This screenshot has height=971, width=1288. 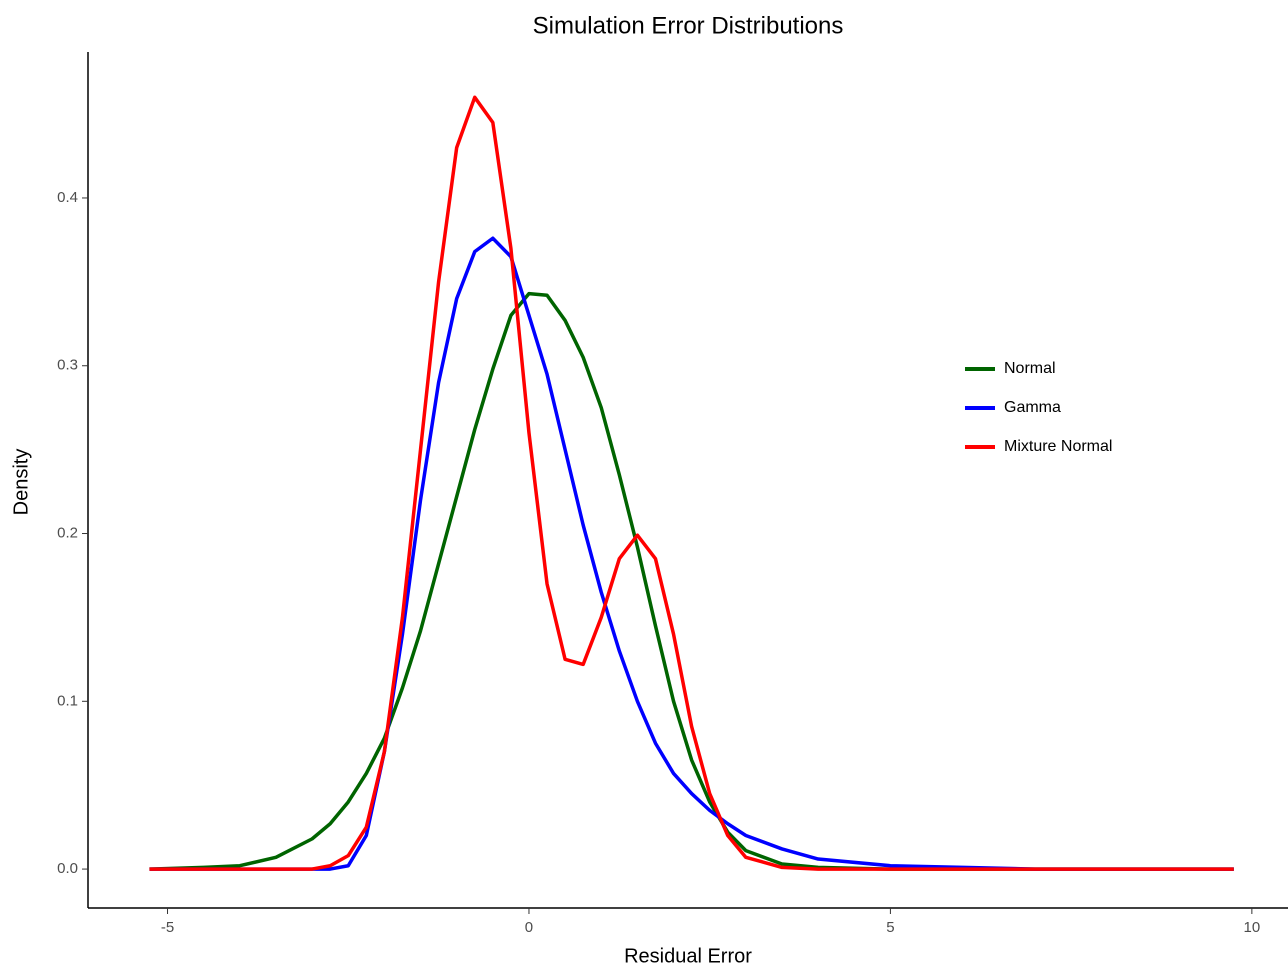 I want to click on chart-title: Simulation Error Distributions, so click(x=688, y=25).